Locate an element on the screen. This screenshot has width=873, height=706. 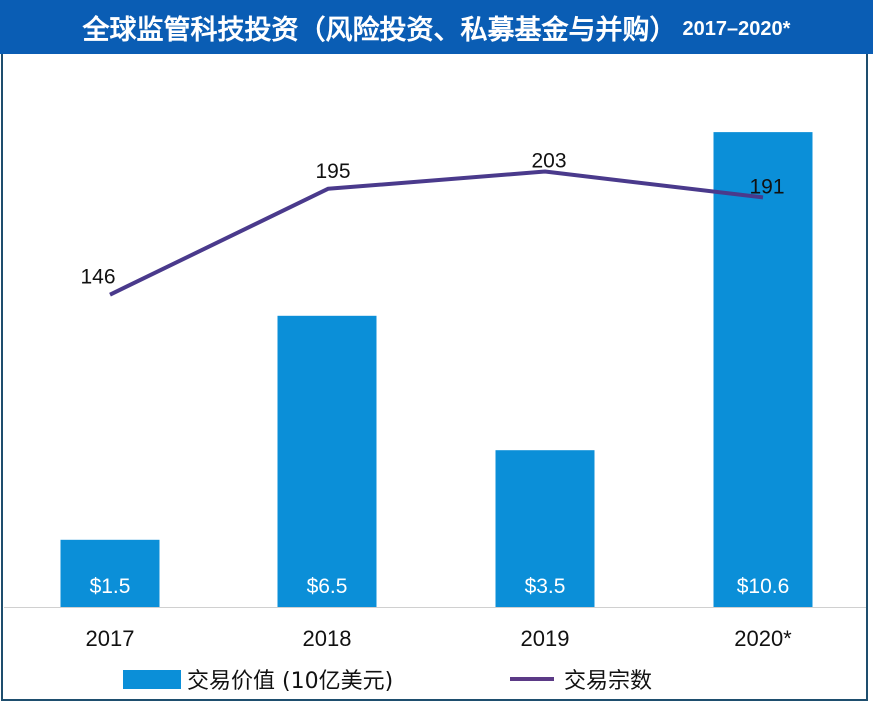
bar-value-label: $3.5 is located at coordinates (545, 586).